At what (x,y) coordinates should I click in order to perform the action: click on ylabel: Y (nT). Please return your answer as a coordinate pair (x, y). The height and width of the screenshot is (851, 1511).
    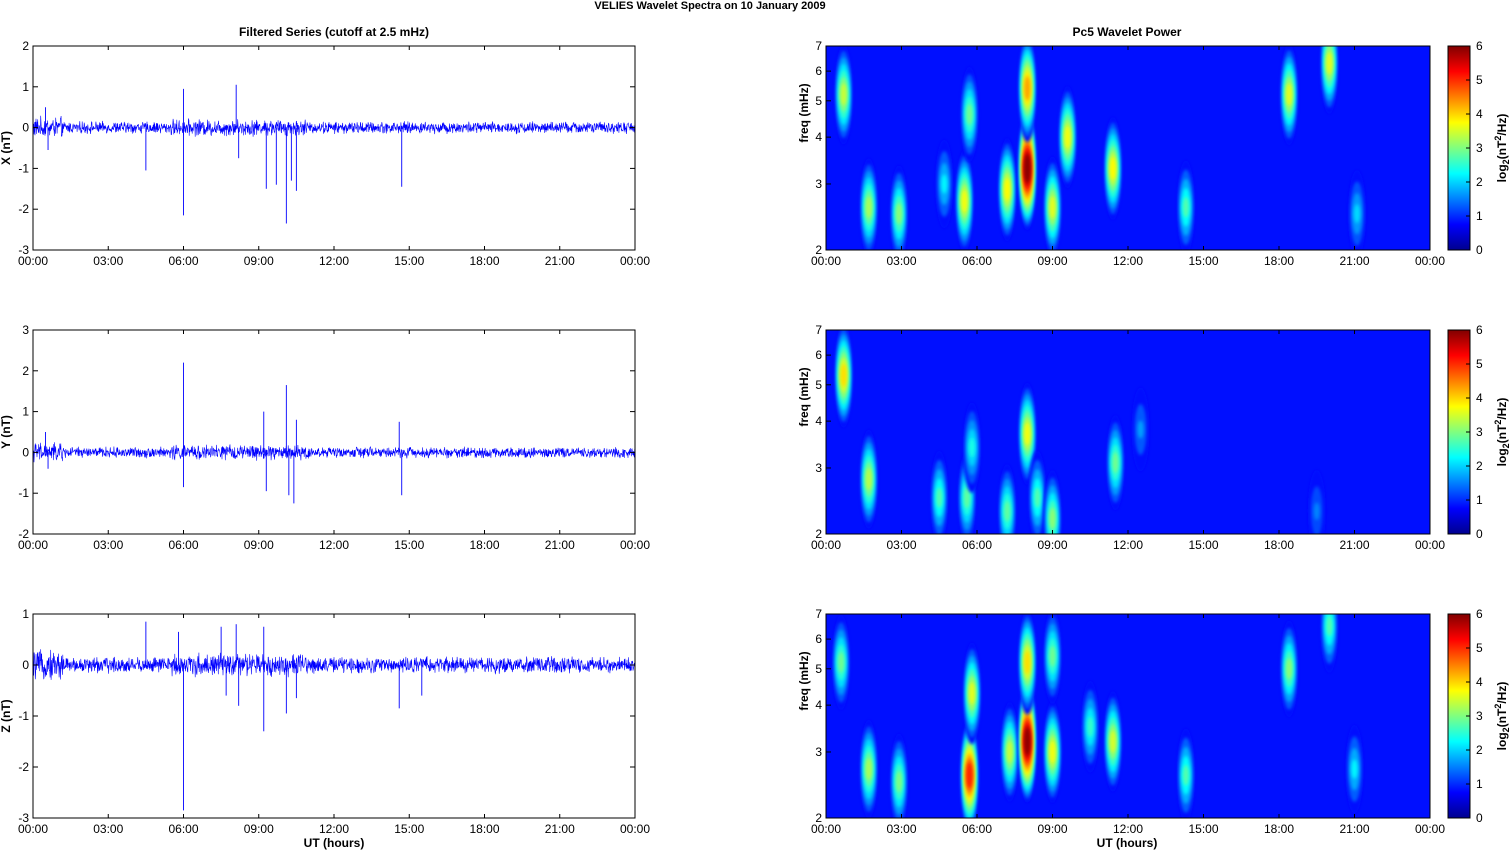
    Looking at the image, I should click on (6, 432).